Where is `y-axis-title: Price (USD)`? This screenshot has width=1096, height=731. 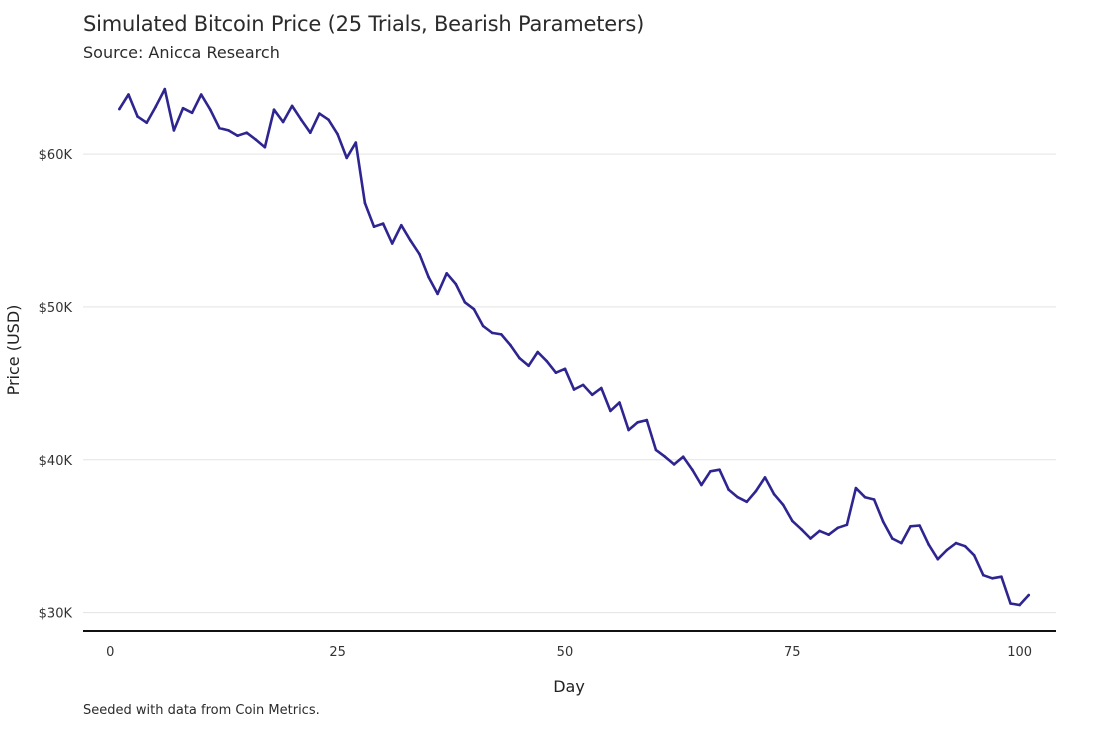 y-axis-title: Price (USD) is located at coordinates (13, 350).